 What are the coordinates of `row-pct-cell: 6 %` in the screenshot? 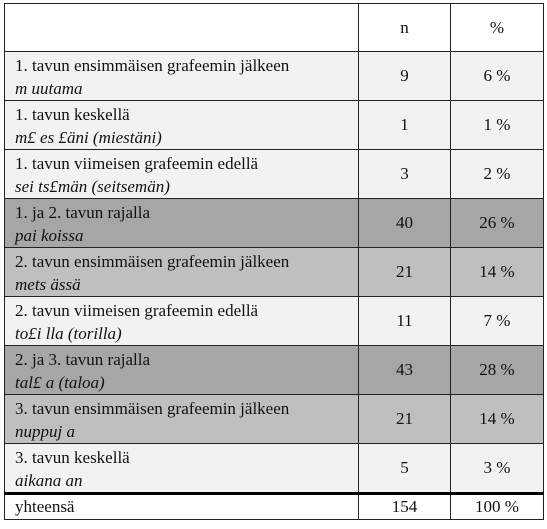 It's located at (497, 76).